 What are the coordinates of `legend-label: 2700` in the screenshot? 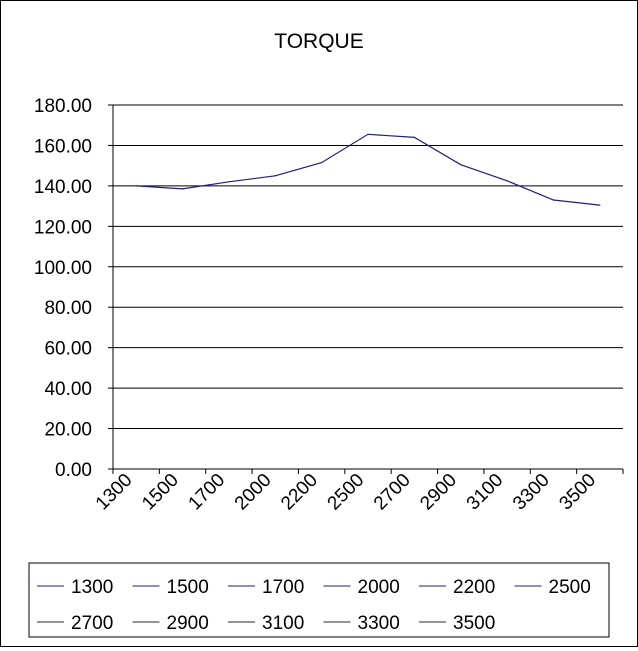 It's located at (92, 623).